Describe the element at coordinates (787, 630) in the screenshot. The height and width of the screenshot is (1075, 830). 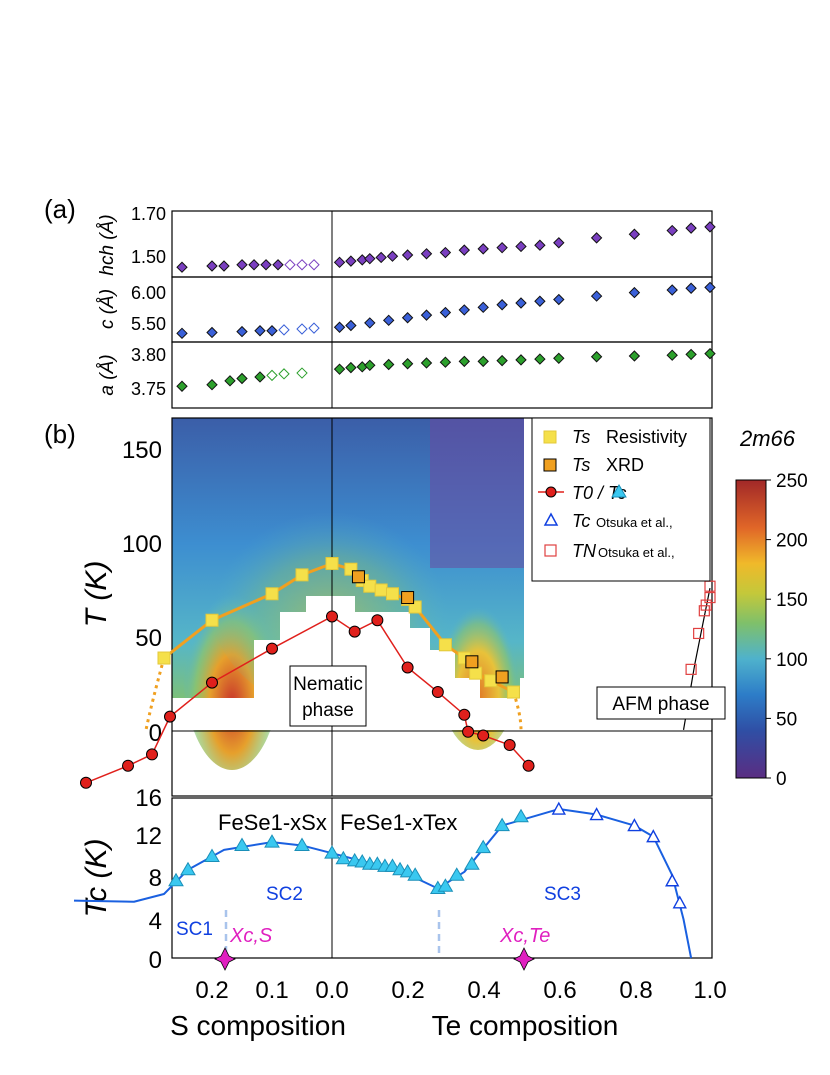
I see `colorbar-ticks: 0 50 100 150 200 250` at that location.